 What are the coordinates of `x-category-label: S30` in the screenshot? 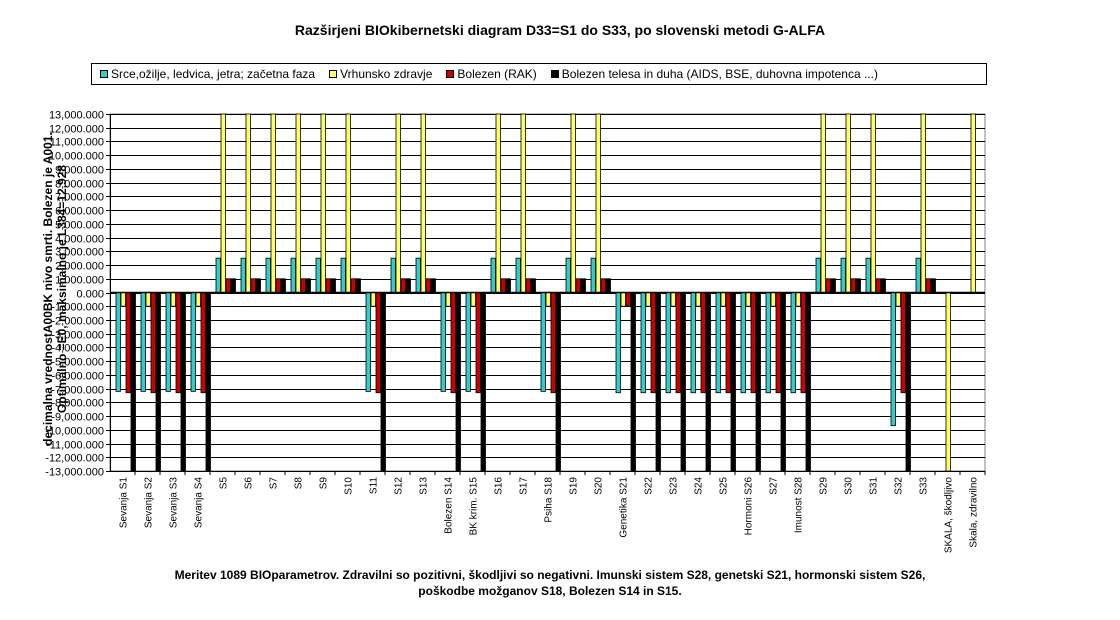 It's located at (849, 486).